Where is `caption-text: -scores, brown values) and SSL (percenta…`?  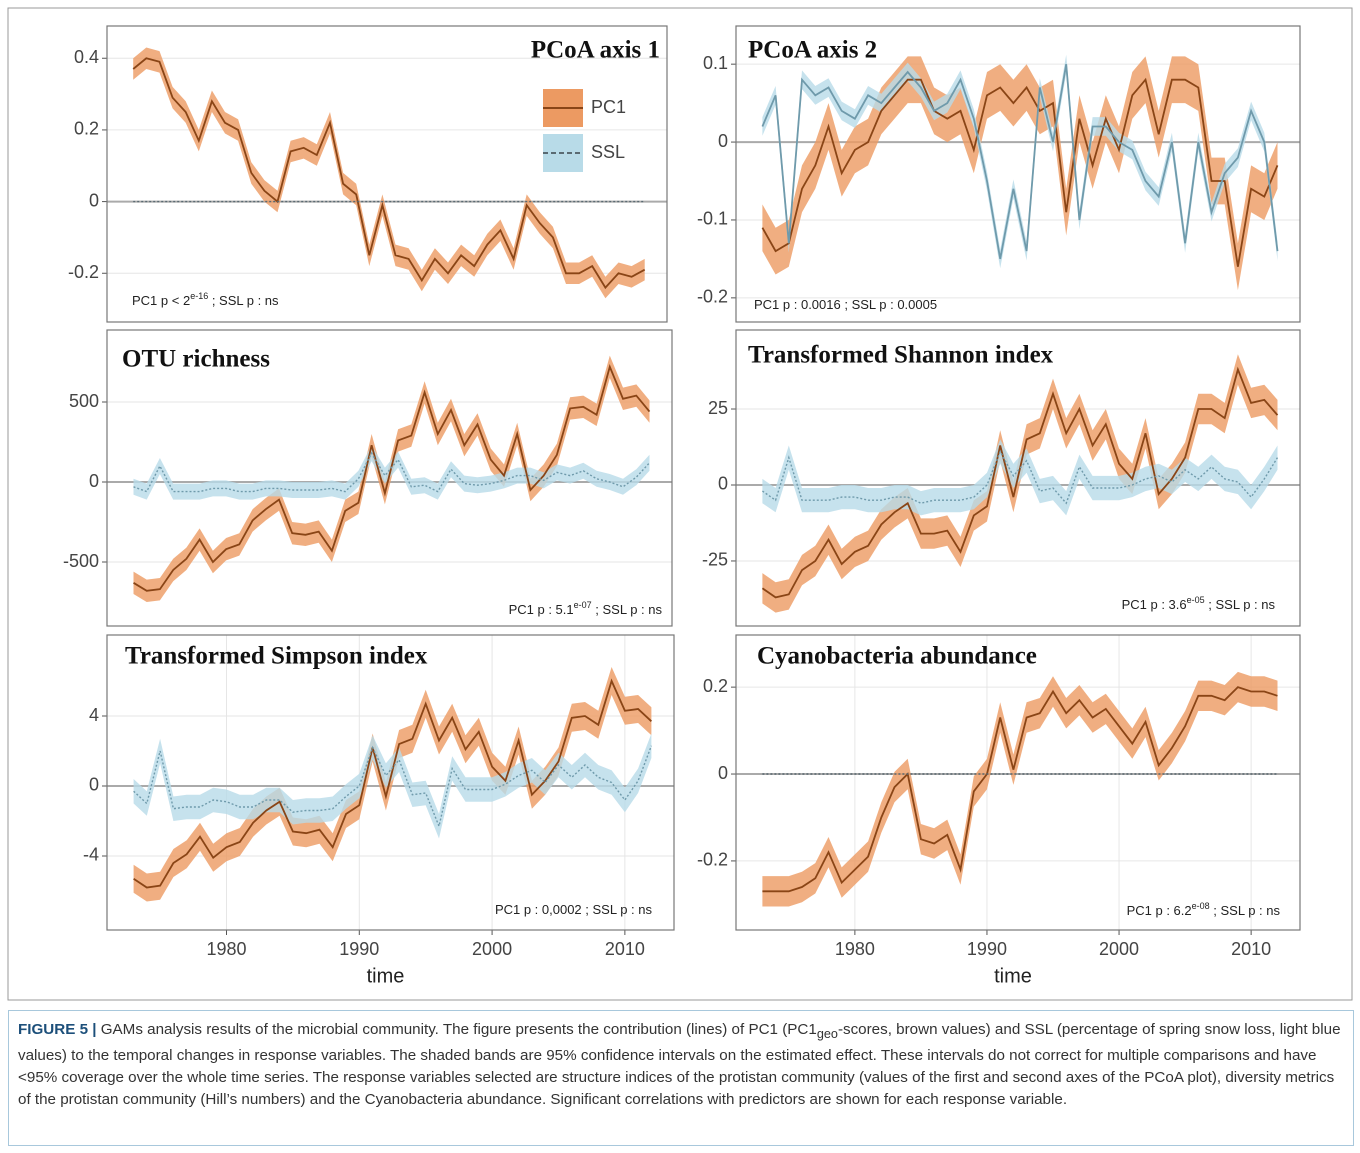
caption-text: -scores, brown values) and SSL (percenta… is located at coordinates (679, 1065).